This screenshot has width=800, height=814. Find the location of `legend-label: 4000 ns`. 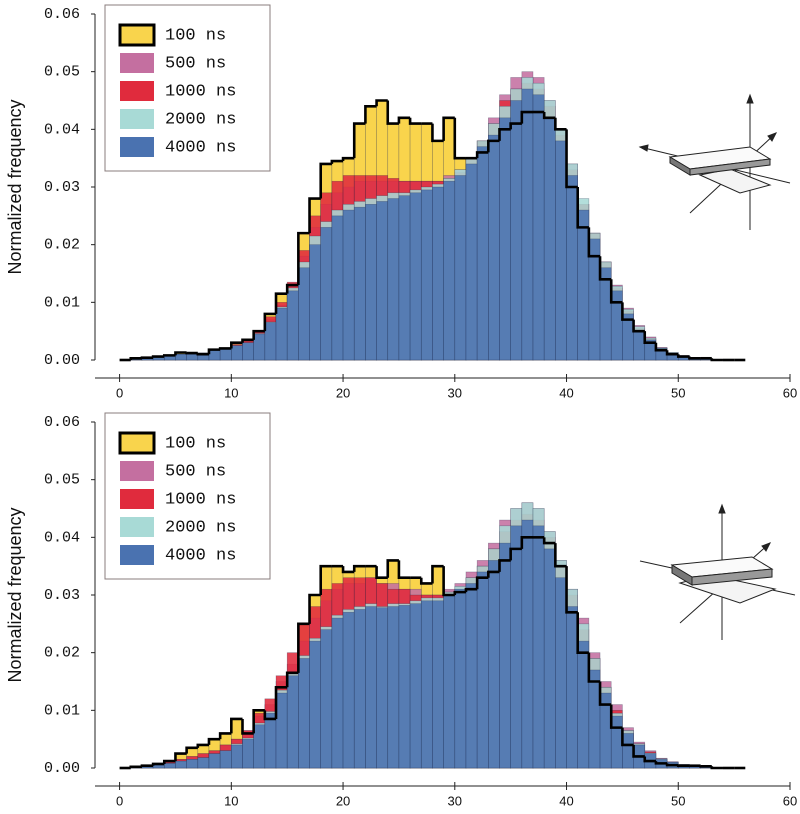

legend-label: 4000 ns is located at coordinates (200, 147).